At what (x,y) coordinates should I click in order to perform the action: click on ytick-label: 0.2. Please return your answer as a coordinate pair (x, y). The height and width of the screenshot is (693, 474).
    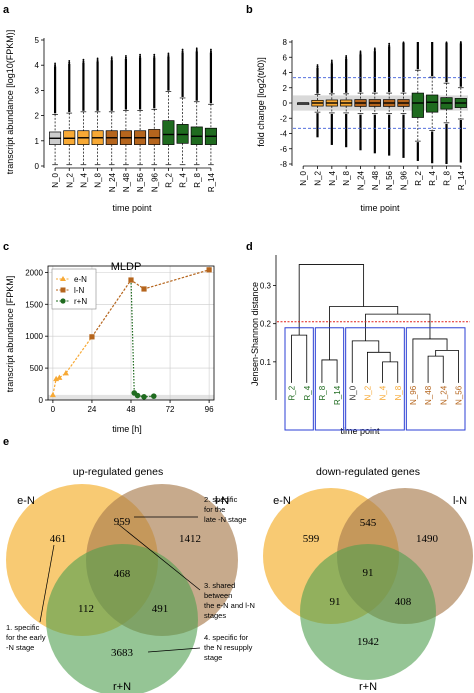
    Looking at the image, I should click on (266, 324).